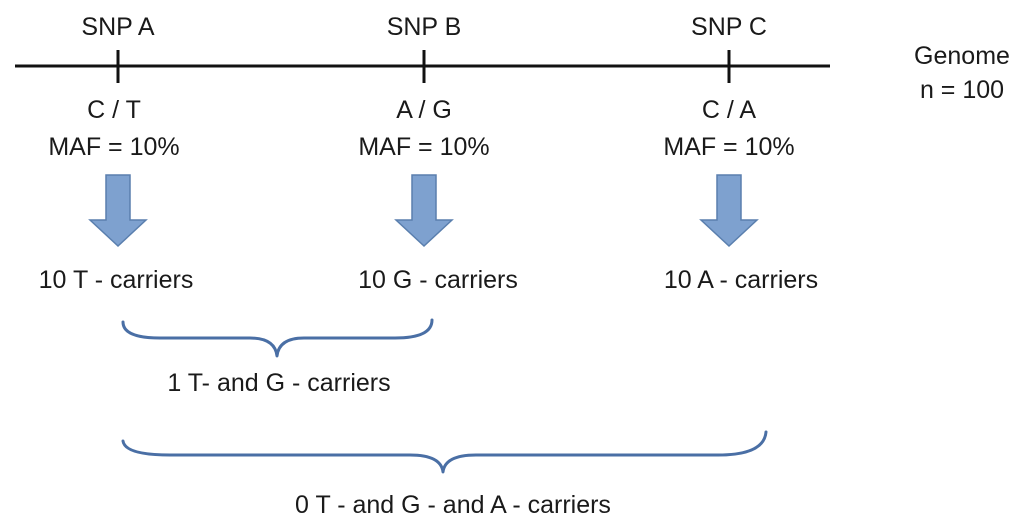  Describe the element at coordinates (424, 110) in the screenshot. I see `snp-b-alleles: A / G` at that location.